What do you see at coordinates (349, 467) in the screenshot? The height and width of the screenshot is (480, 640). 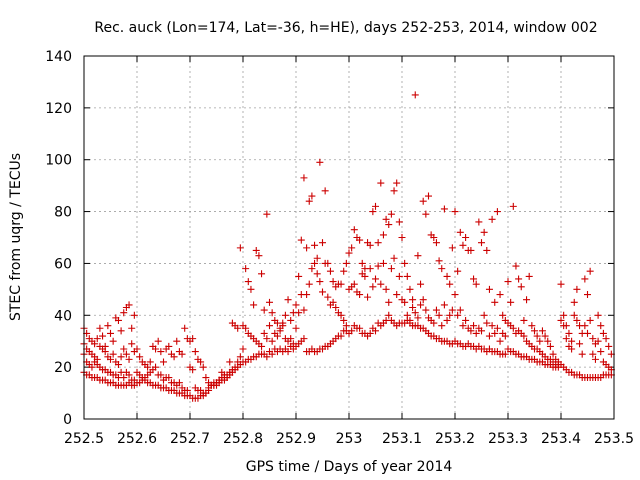 I see `x-axis-label: GPS time / Days of year 2014` at bounding box center [349, 467].